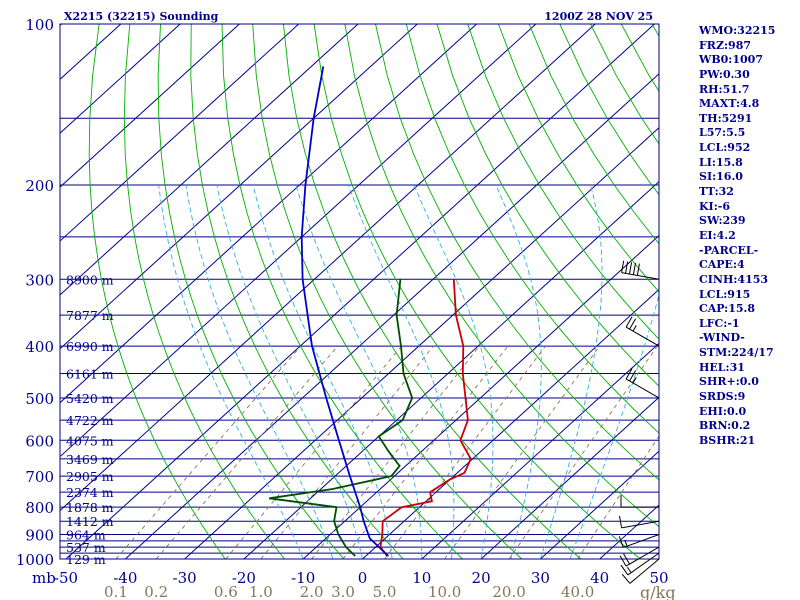 The image size is (800, 600). I want to click on index-value: BRN:0.2, so click(725, 426).